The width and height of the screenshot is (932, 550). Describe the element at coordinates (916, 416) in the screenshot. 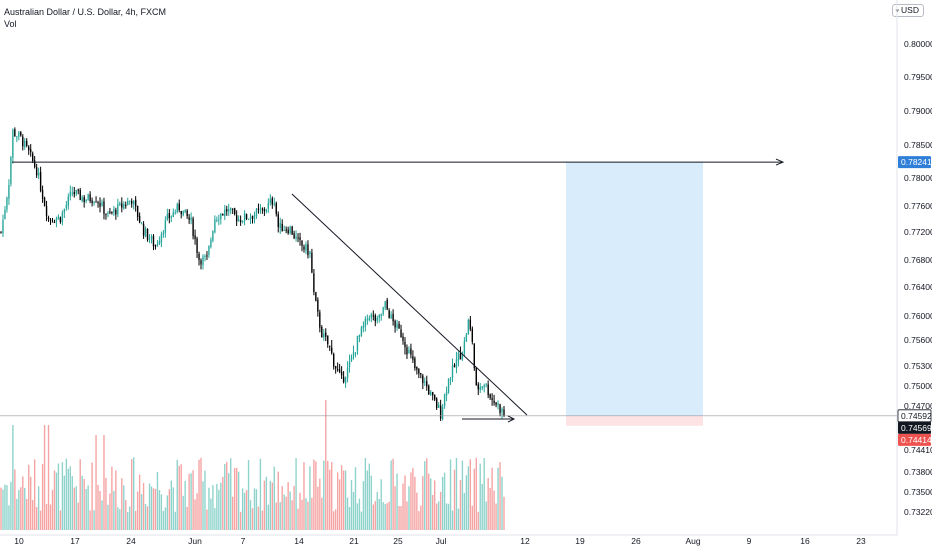

I see `price-badge-label: 0.74592` at that location.